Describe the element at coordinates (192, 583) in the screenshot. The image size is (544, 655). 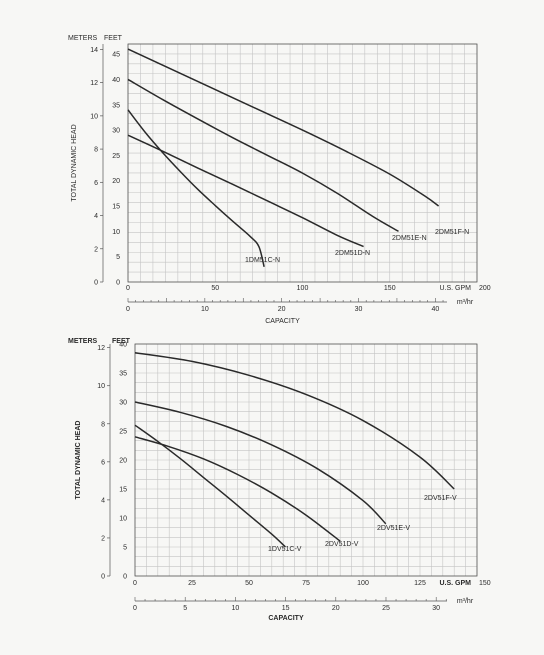
I see `gpm-tick-label: 25` at that location.